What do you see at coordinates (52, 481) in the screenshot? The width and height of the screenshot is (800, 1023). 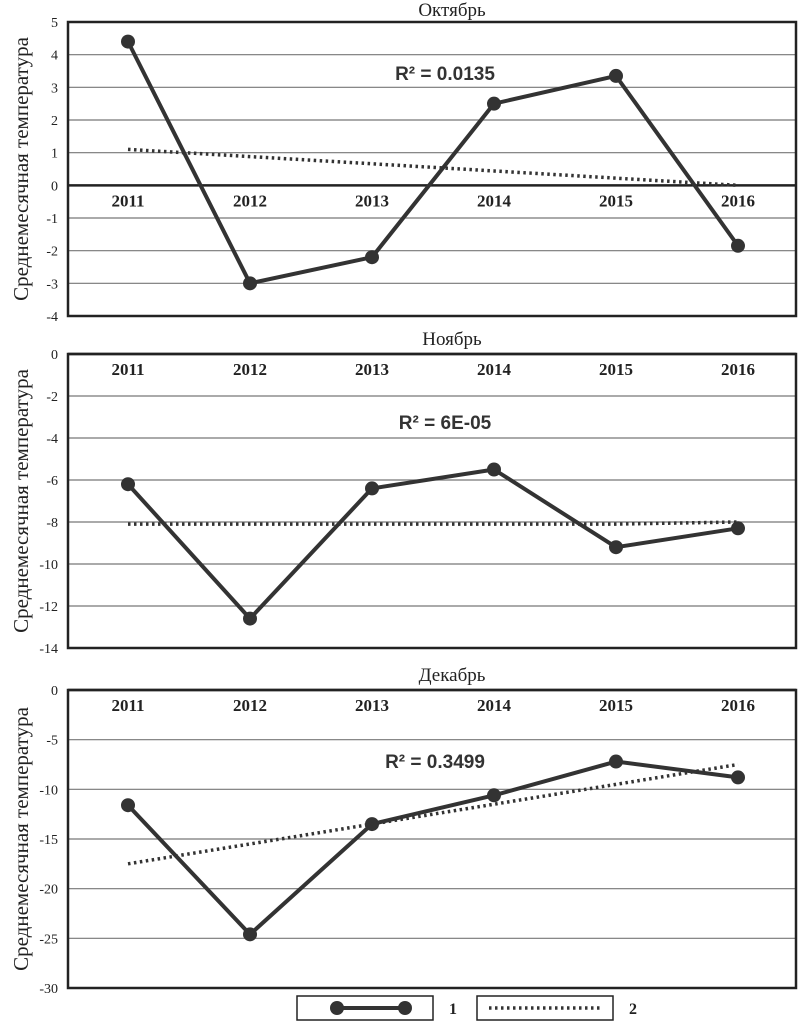 I see `y-tick-label: -6` at bounding box center [52, 481].